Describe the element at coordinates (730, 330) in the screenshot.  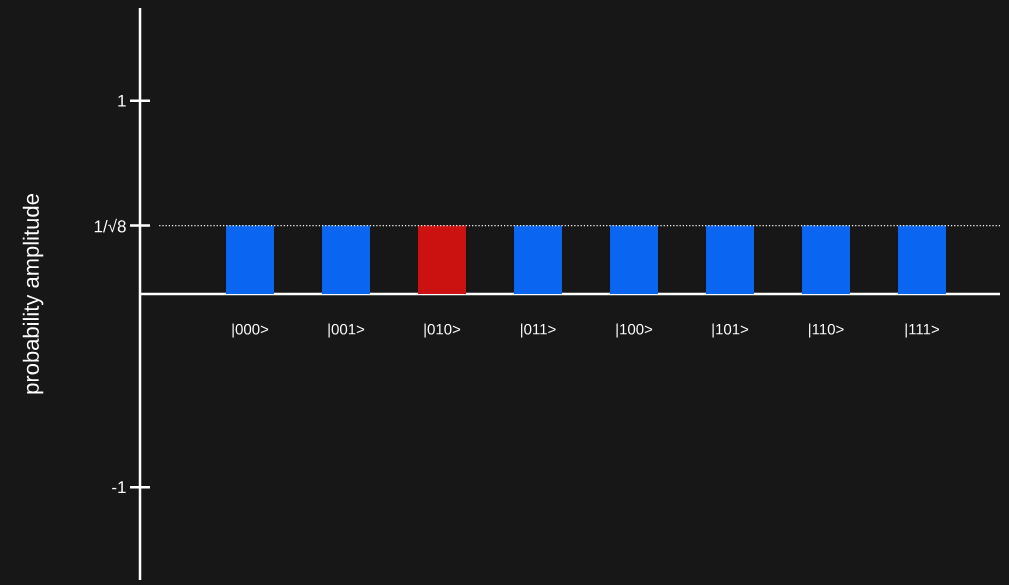
I see `x-tick-label: |101>` at that location.